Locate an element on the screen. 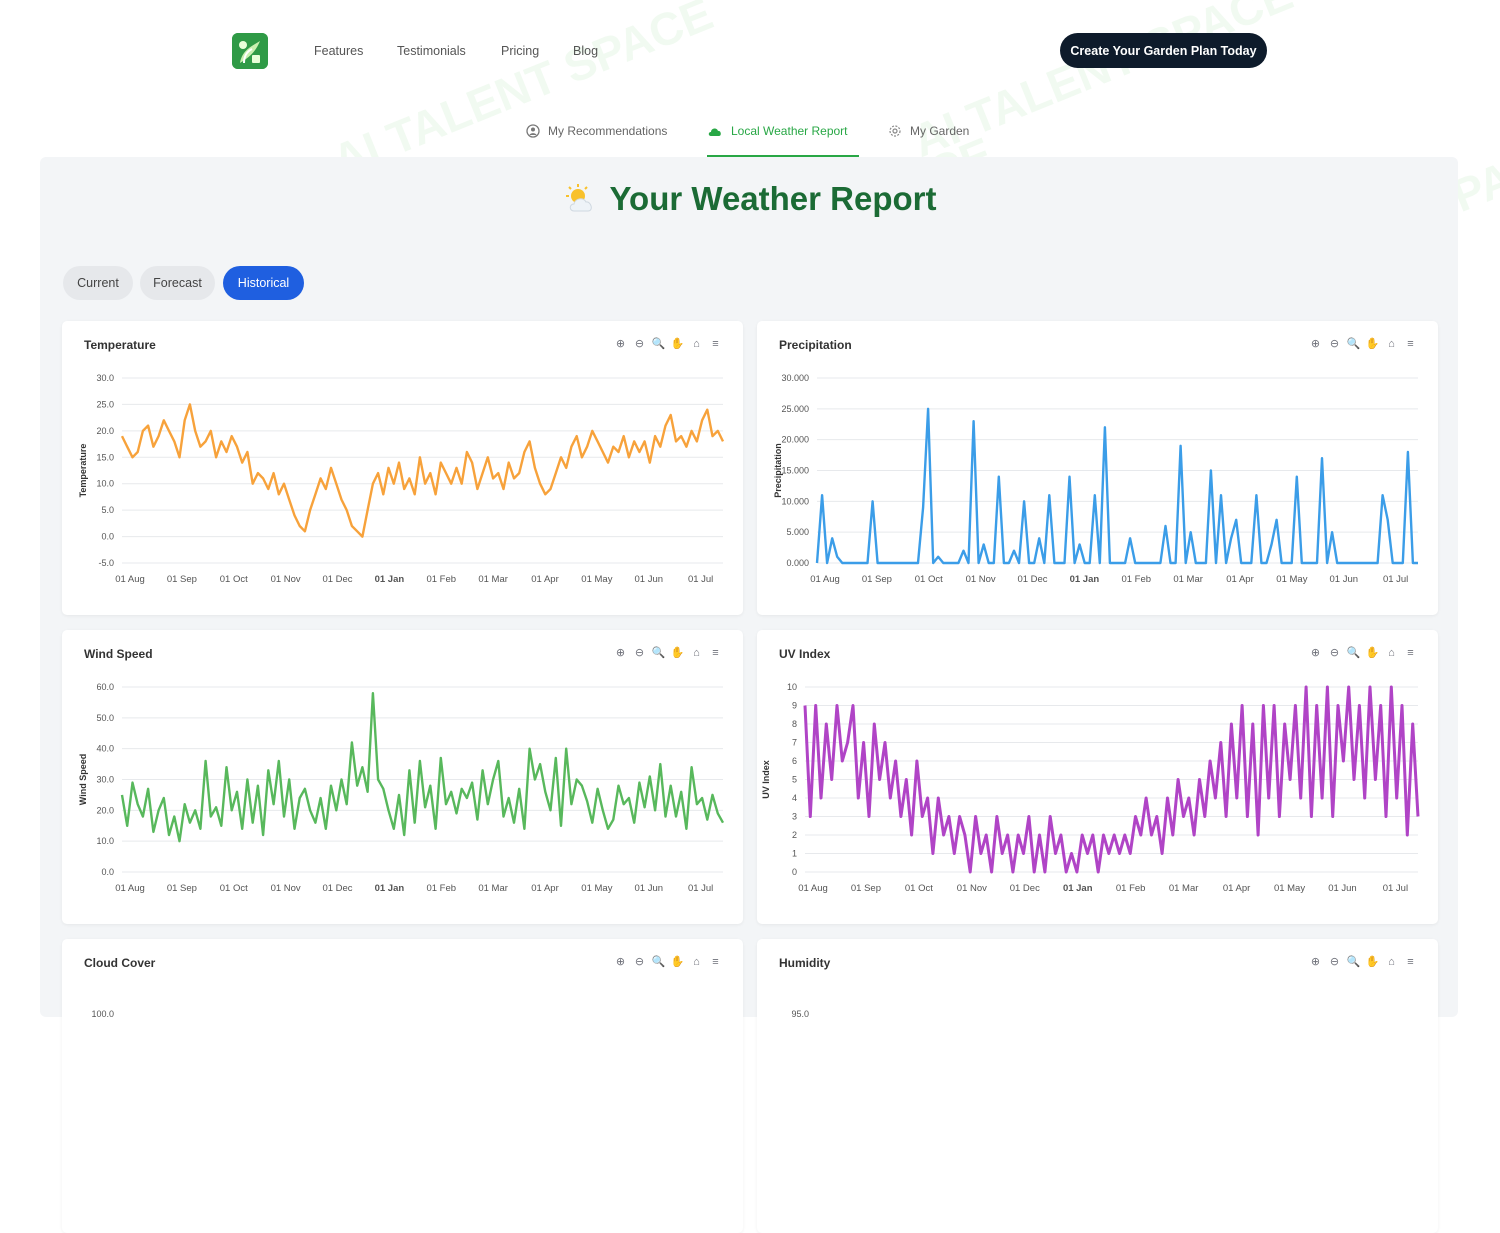 This screenshot has height=1233, width=1500. user-circle-icon is located at coordinates (533, 131).